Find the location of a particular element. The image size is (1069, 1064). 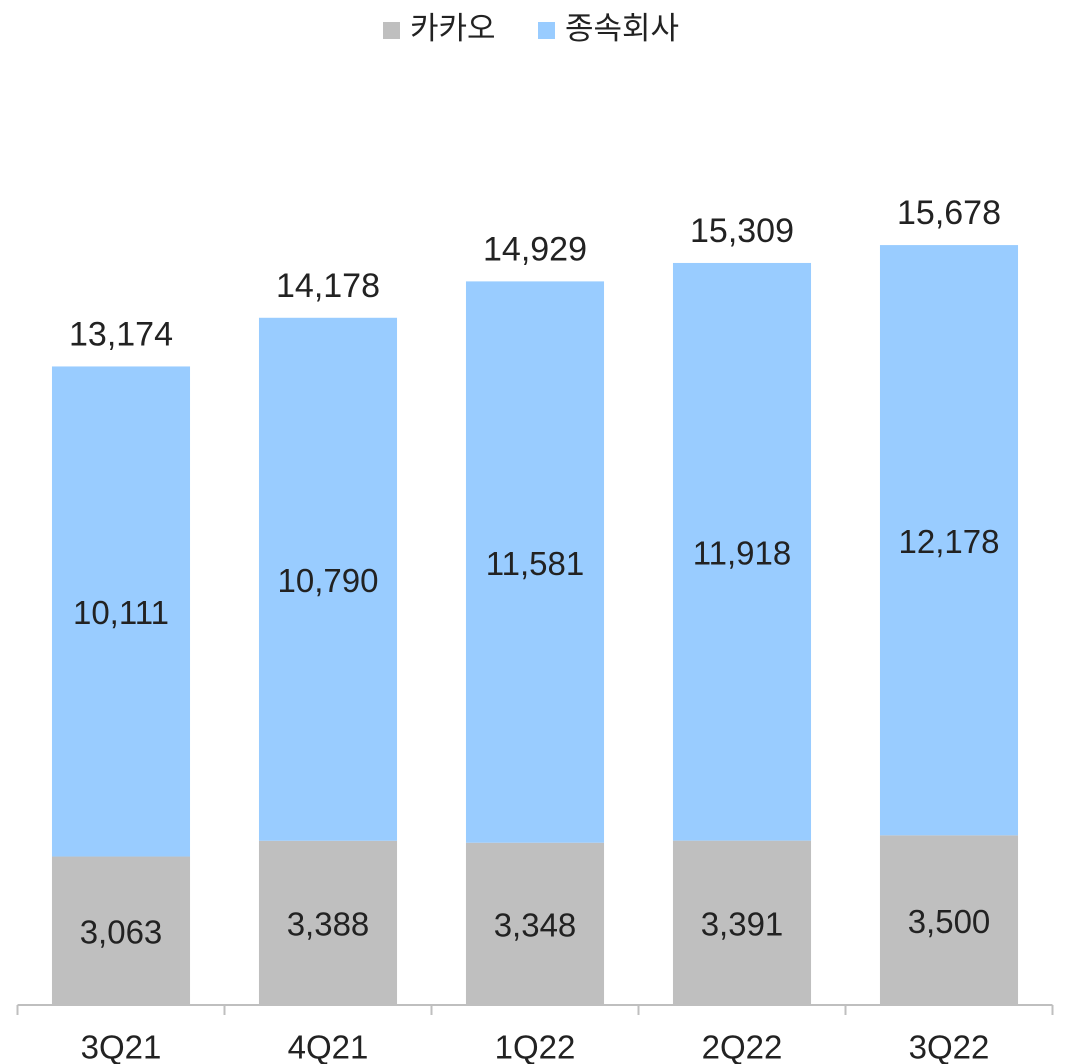

x-tick-label: 1Q22 is located at coordinates (535, 1046).